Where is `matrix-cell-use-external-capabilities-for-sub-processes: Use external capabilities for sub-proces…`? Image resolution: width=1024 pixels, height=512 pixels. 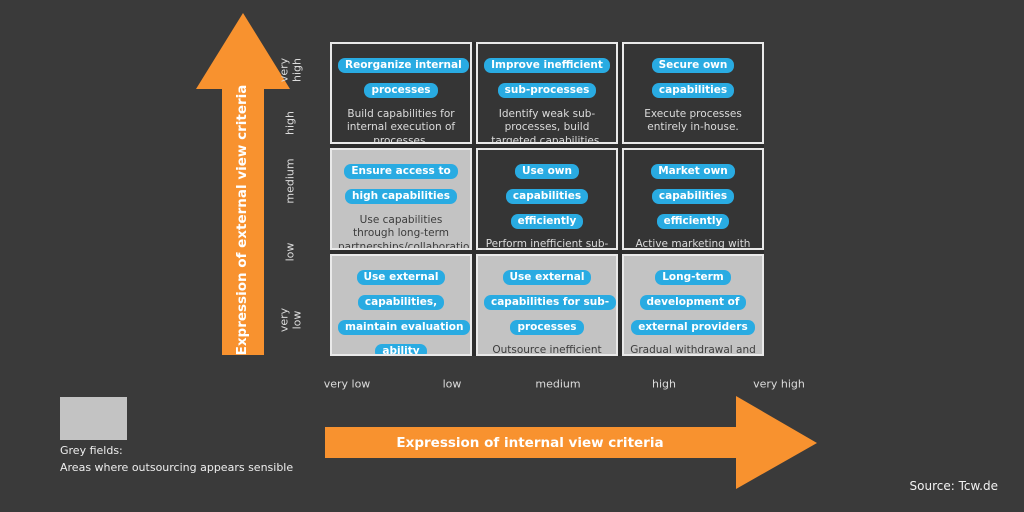 matrix-cell-use-external-capabilities-for-sub-processes: Use external capabilities for sub-proces… is located at coordinates (547, 305).